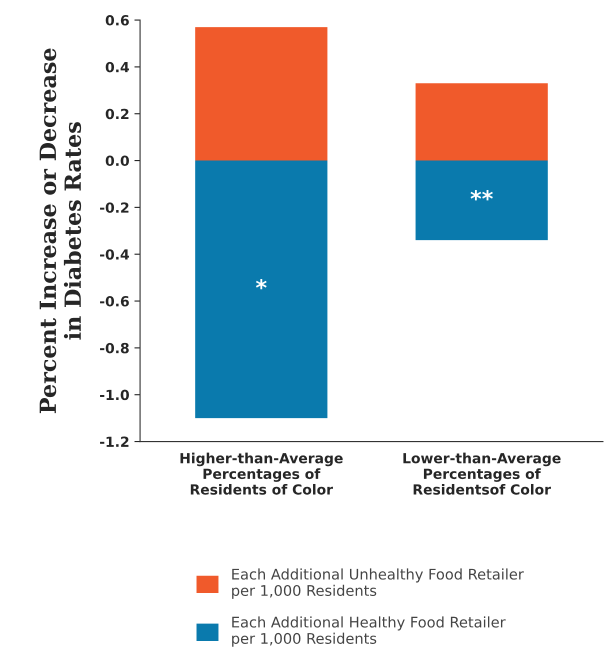 The width and height of the screenshot is (609, 669). Describe the element at coordinates (115, 254) in the screenshot. I see `y-tick-label: -0.4` at that location.